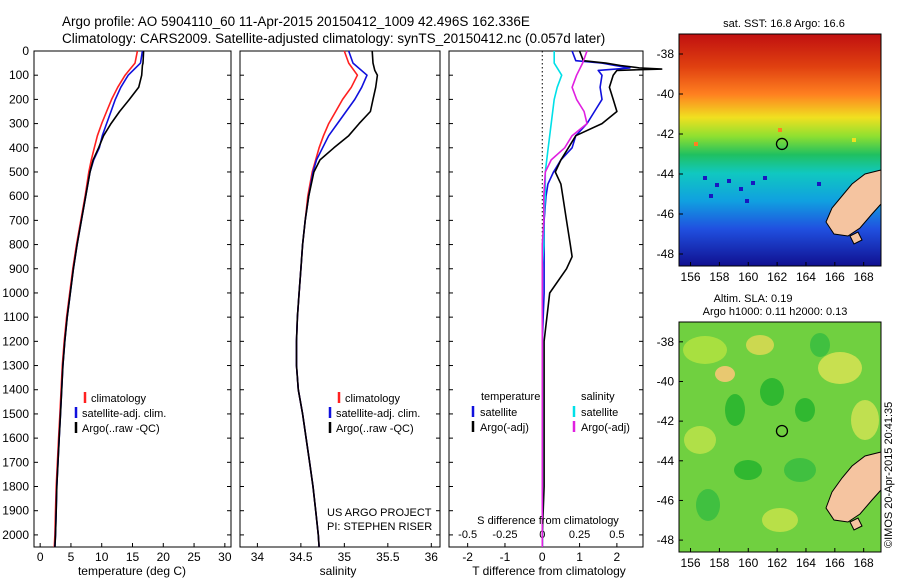  What do you see at coordinates (379, 527) in the screenshot?
I see `credit-pi: PI: STEPHEN RISER` at bounding box center [379, 527].